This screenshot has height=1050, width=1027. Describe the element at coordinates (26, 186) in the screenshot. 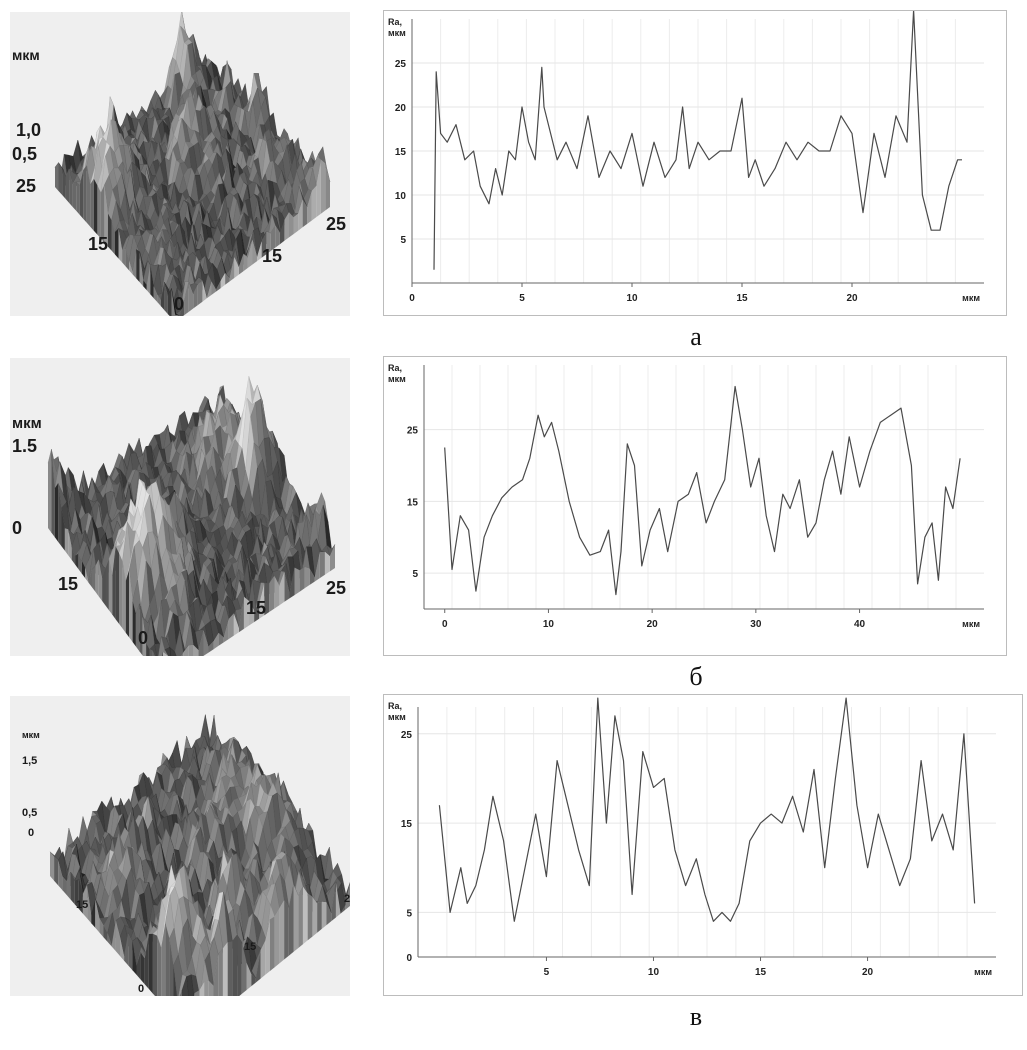

I see `z-tick-label: 25` at that location.